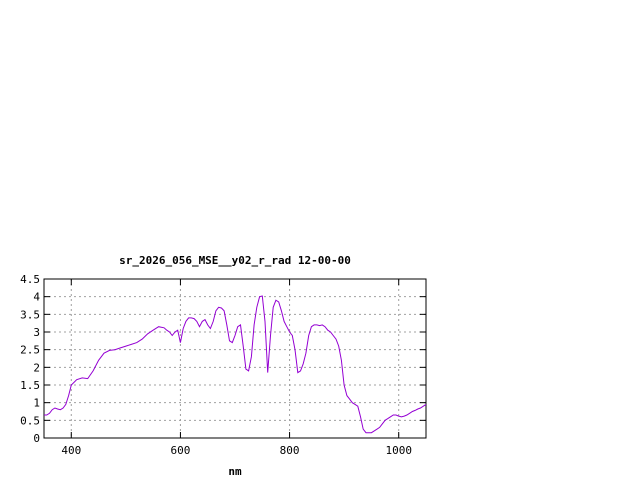  What do you see at coordinates (30, 420) in the screenshot?
I see `y-tick-label: 0.5` at bounding box center [30, 420].